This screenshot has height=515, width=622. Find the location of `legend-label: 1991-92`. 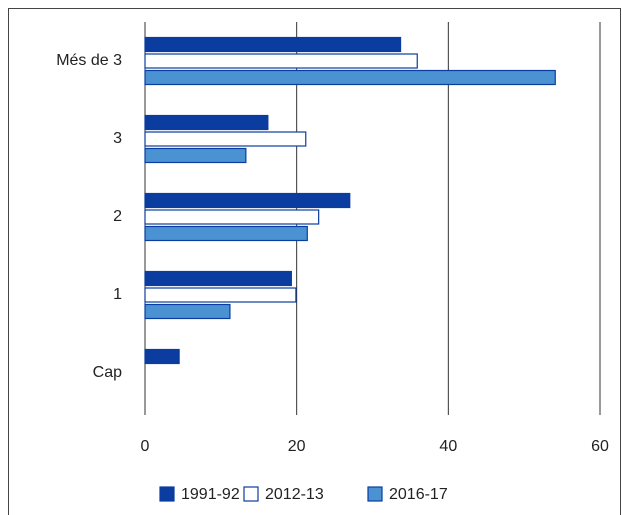

legend-label: 1991-92 is located at coordinates (210, 494).